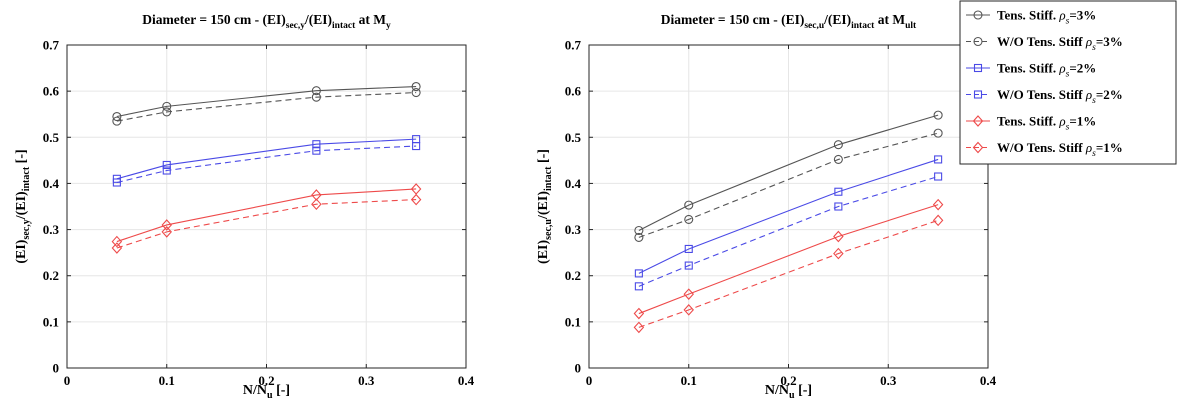 This screenshot has height=399, width=1177. I want to click on y-axis-label: (EI)sec,u/(EI)intact [-], so click(545, 206).